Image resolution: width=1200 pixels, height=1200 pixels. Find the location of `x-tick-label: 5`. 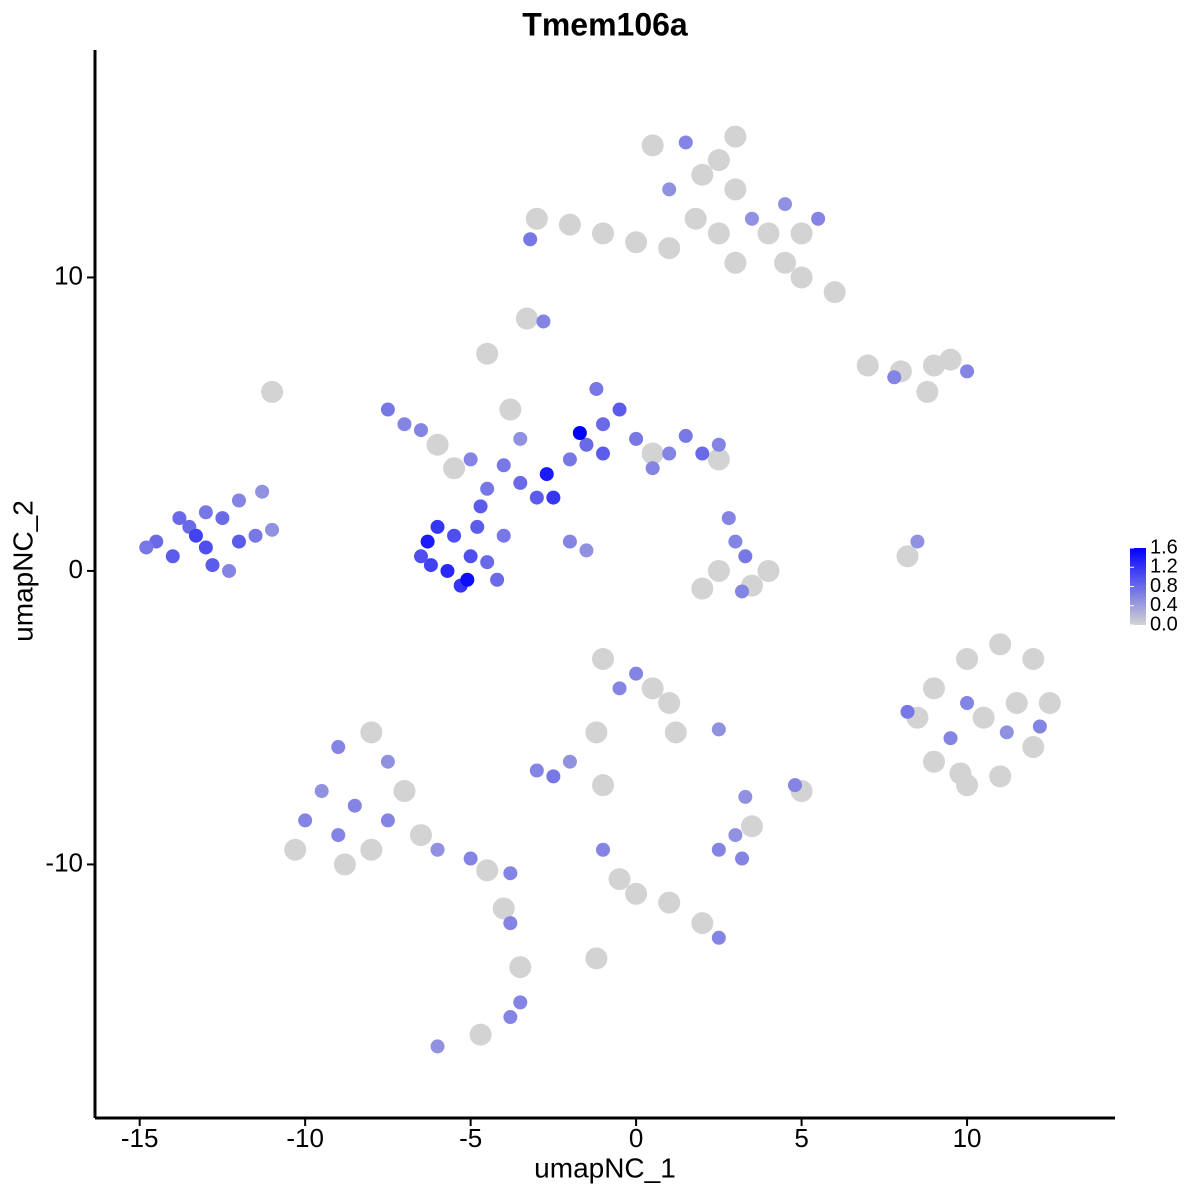

x-tick-label: 5 is located at coordinates (801, 1138).